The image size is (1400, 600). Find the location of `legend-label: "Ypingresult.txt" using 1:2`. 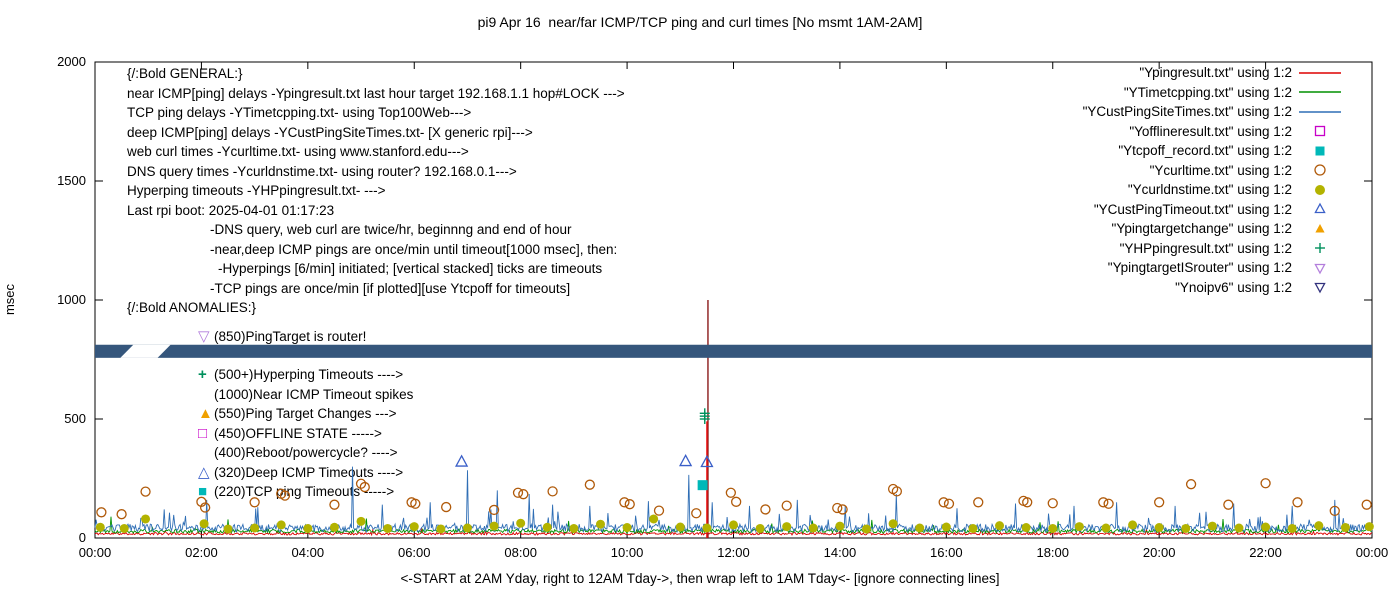

legend-label: "Ypingresult.txt" using 1:2 is located at coordinates (1215, 73).